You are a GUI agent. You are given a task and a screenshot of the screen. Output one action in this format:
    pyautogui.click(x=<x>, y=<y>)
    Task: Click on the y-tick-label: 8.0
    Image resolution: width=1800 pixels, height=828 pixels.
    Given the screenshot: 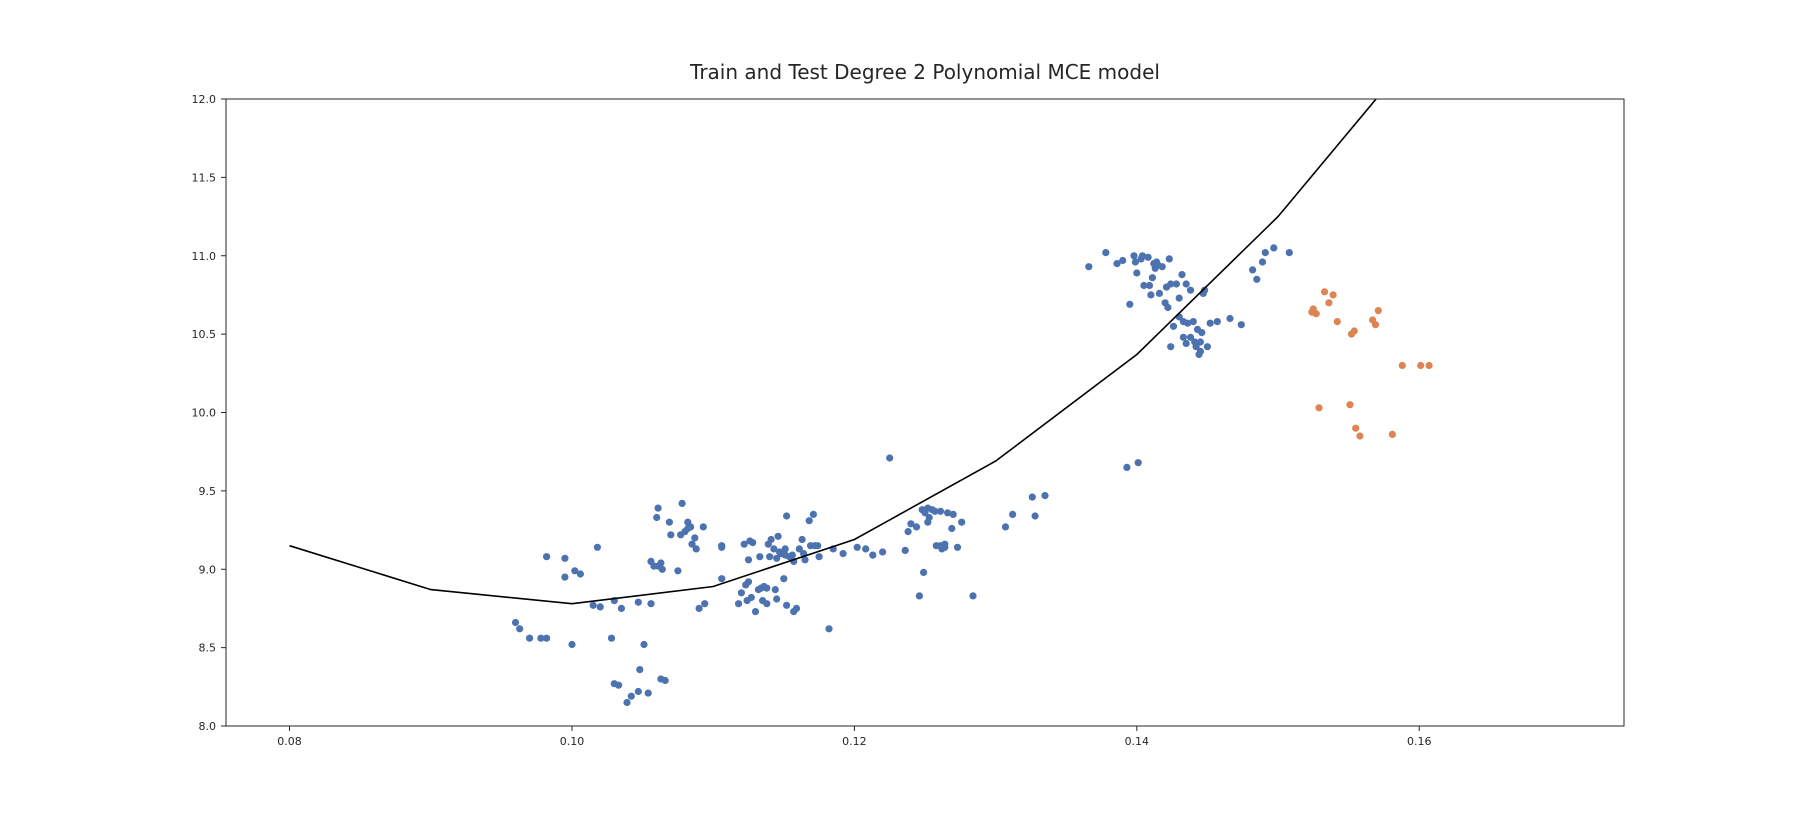 What is the action you would take?
    pyautogui.click(x=208, y=726)
    